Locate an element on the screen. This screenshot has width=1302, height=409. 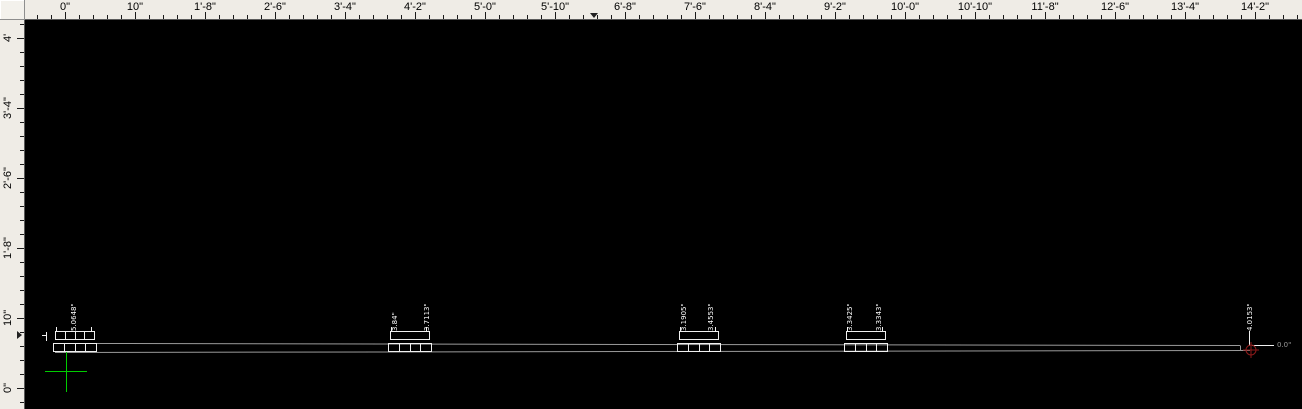
ruler-label: 10'-10" is located at coordinates (975, 7).